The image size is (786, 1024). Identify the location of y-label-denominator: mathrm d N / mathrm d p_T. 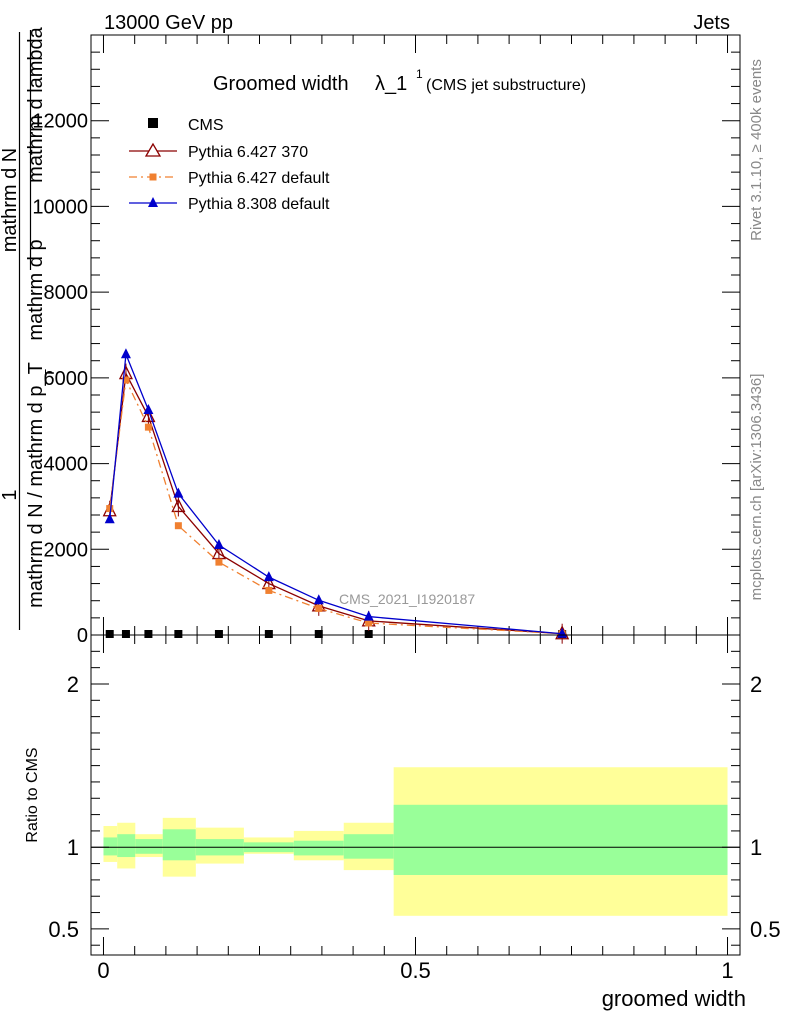
(36, 485).